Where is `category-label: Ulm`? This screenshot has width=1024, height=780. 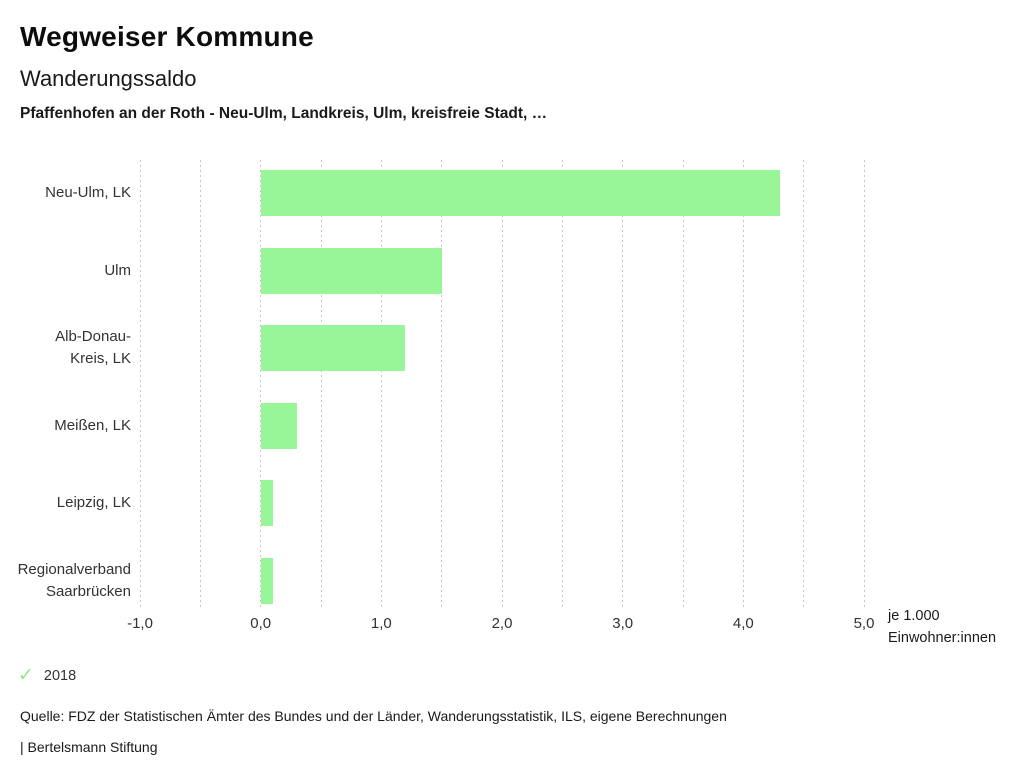 category-label: Ulm is located at coordinates (65, 271).